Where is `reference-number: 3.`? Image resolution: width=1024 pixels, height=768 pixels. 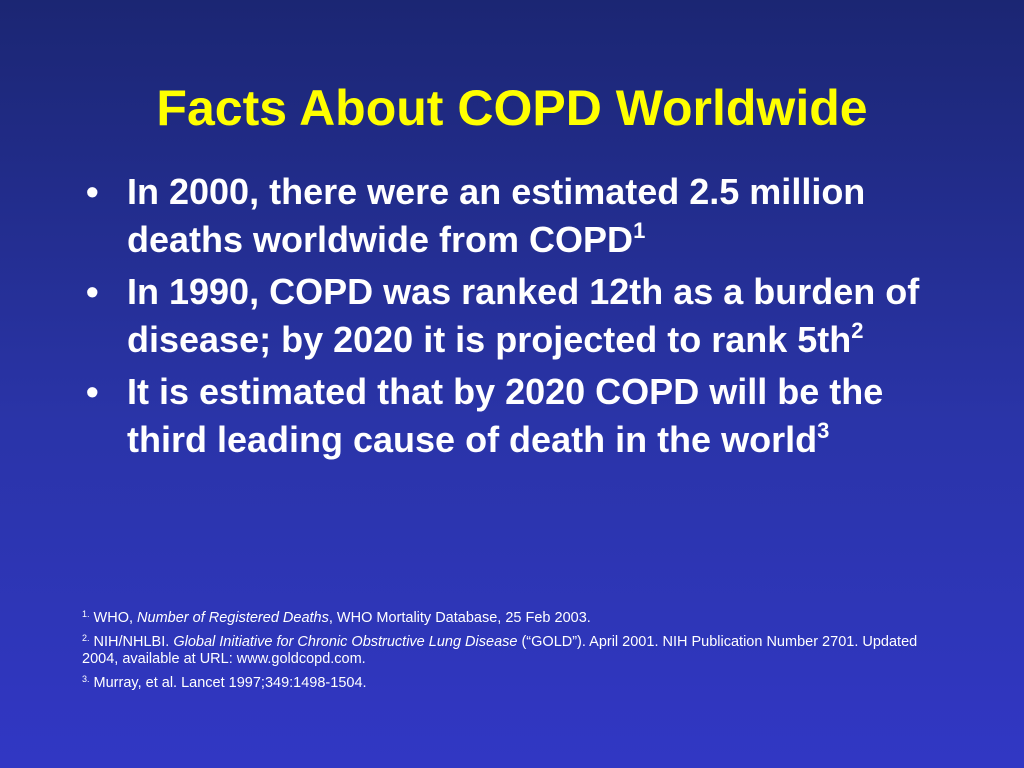 reference-number: 3. is located at coordinates (86, 679).